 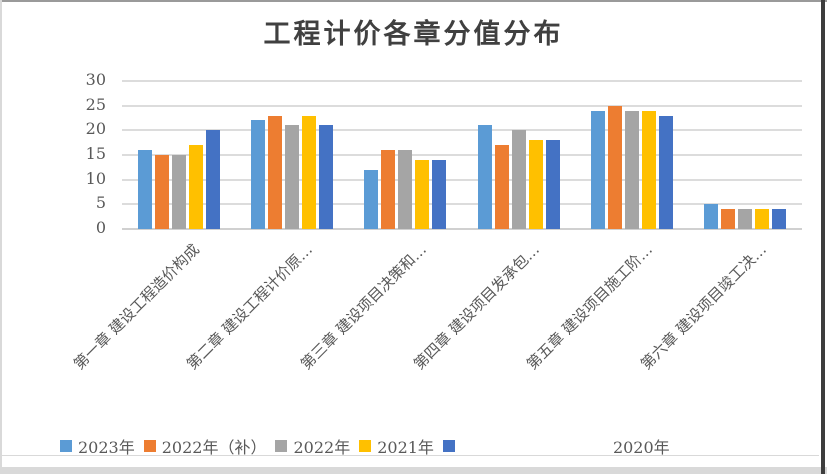 I want to click on legend-item: 2022年, so click(x=312, y=446).